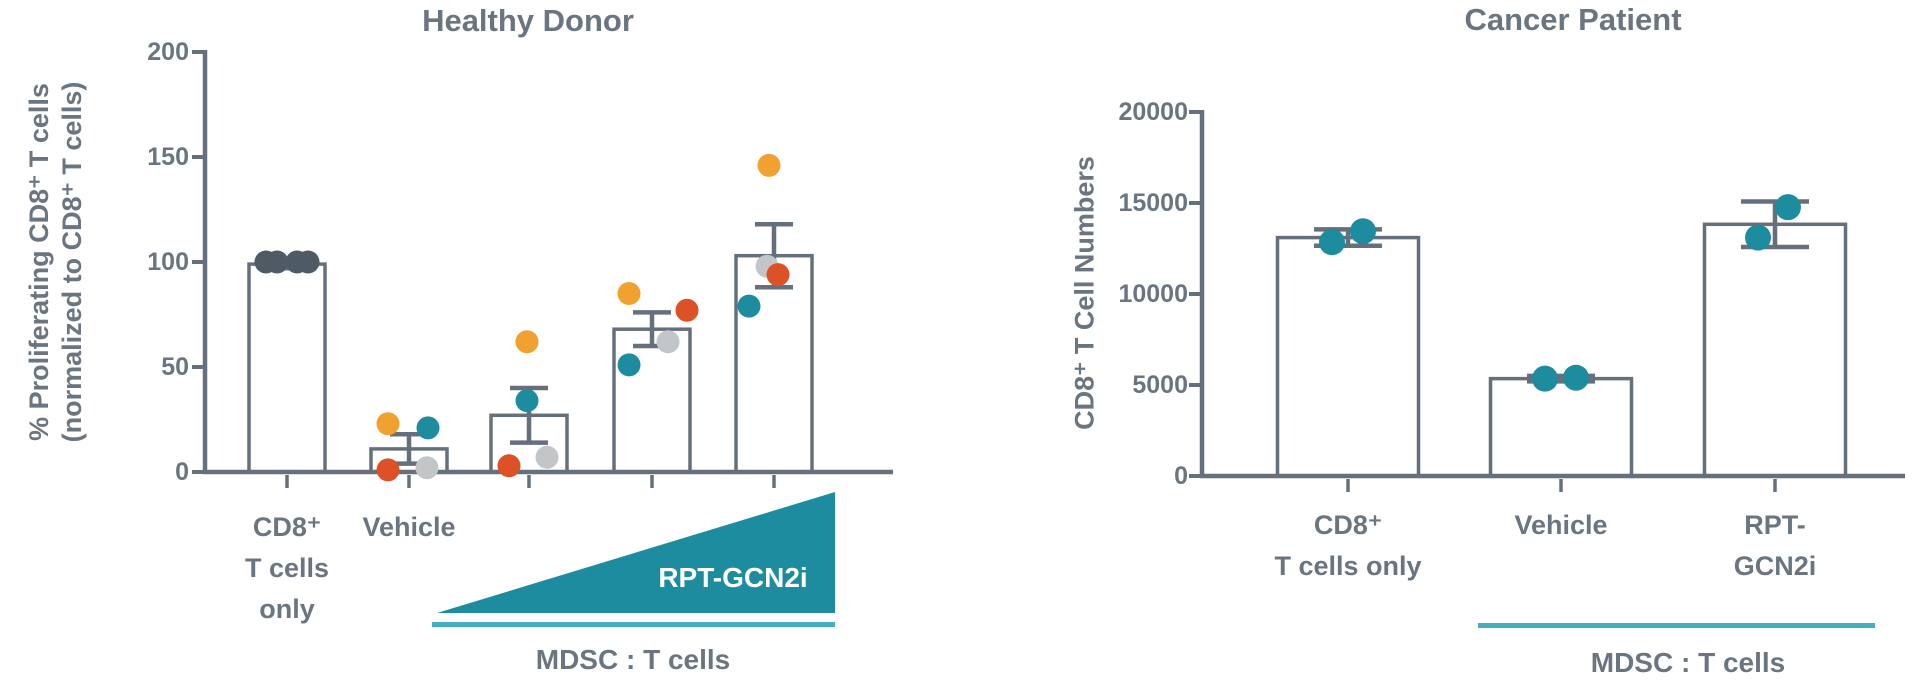 The width and height of the screenshot is (1920, 694). I want to click on y-tick-label: 5000, so click(1160, 385).